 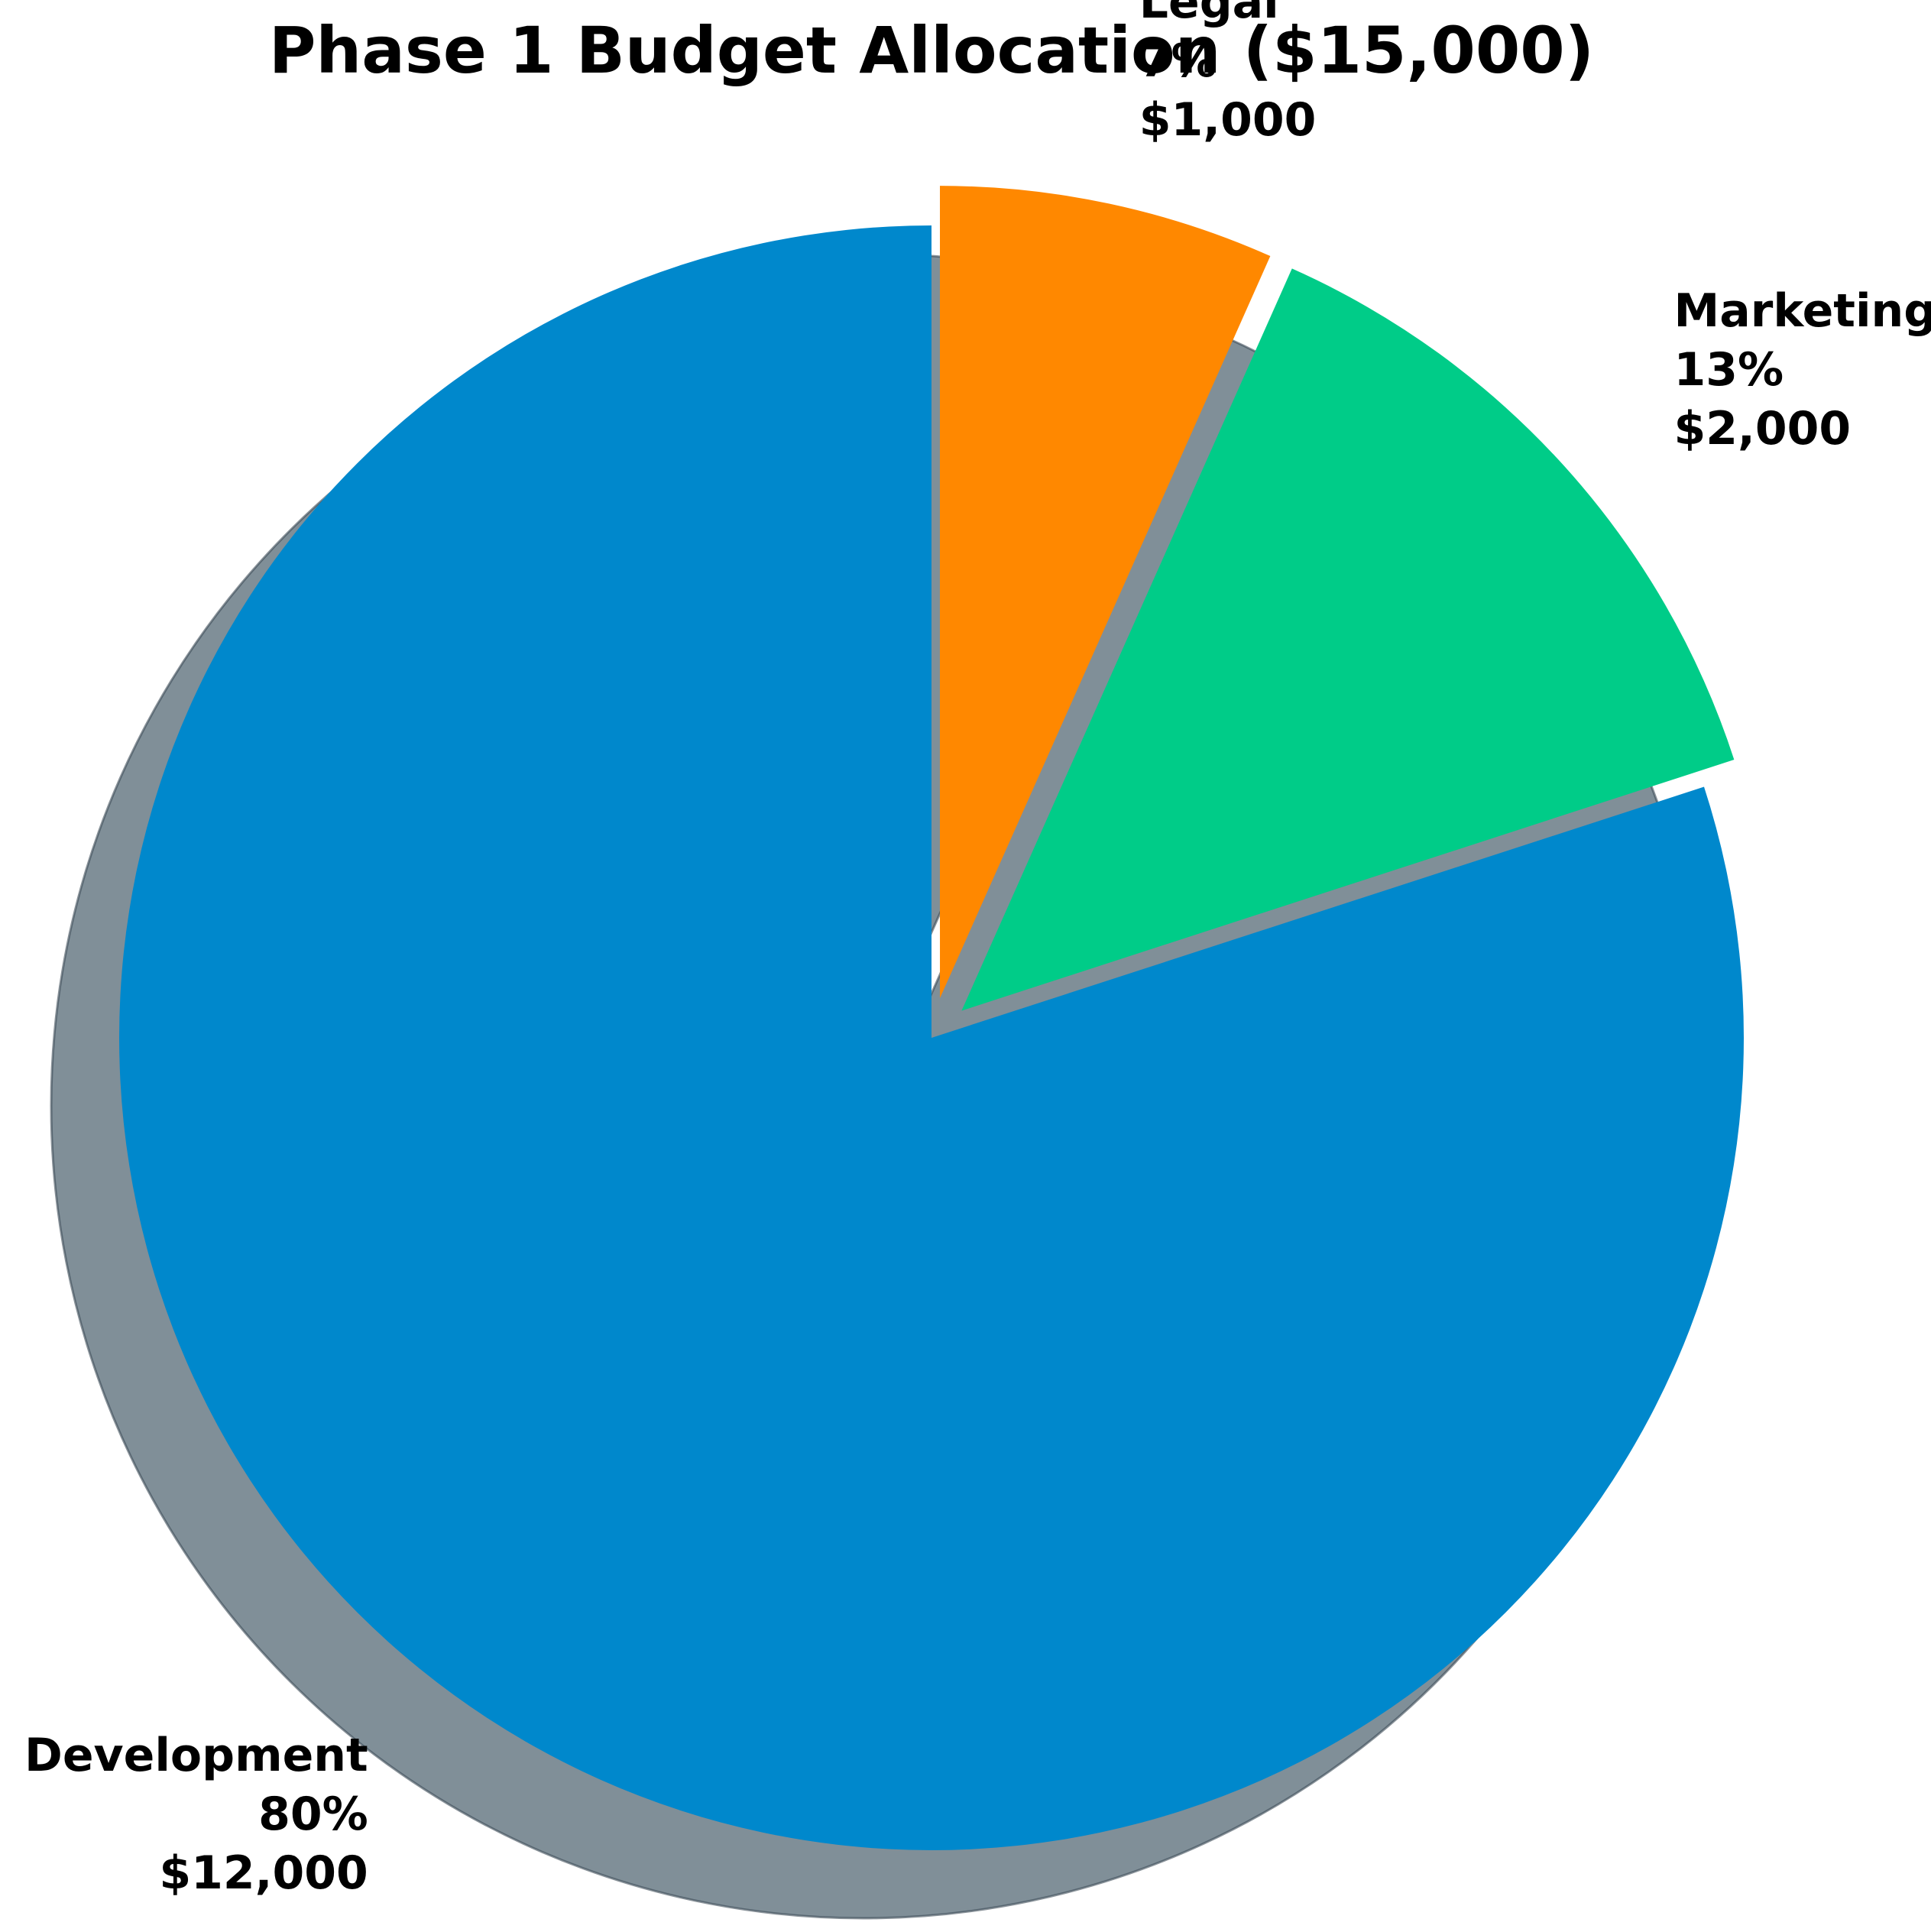 I want to click on slice-label-development: Development 80% $12,000, so click(x=196, y=1814).